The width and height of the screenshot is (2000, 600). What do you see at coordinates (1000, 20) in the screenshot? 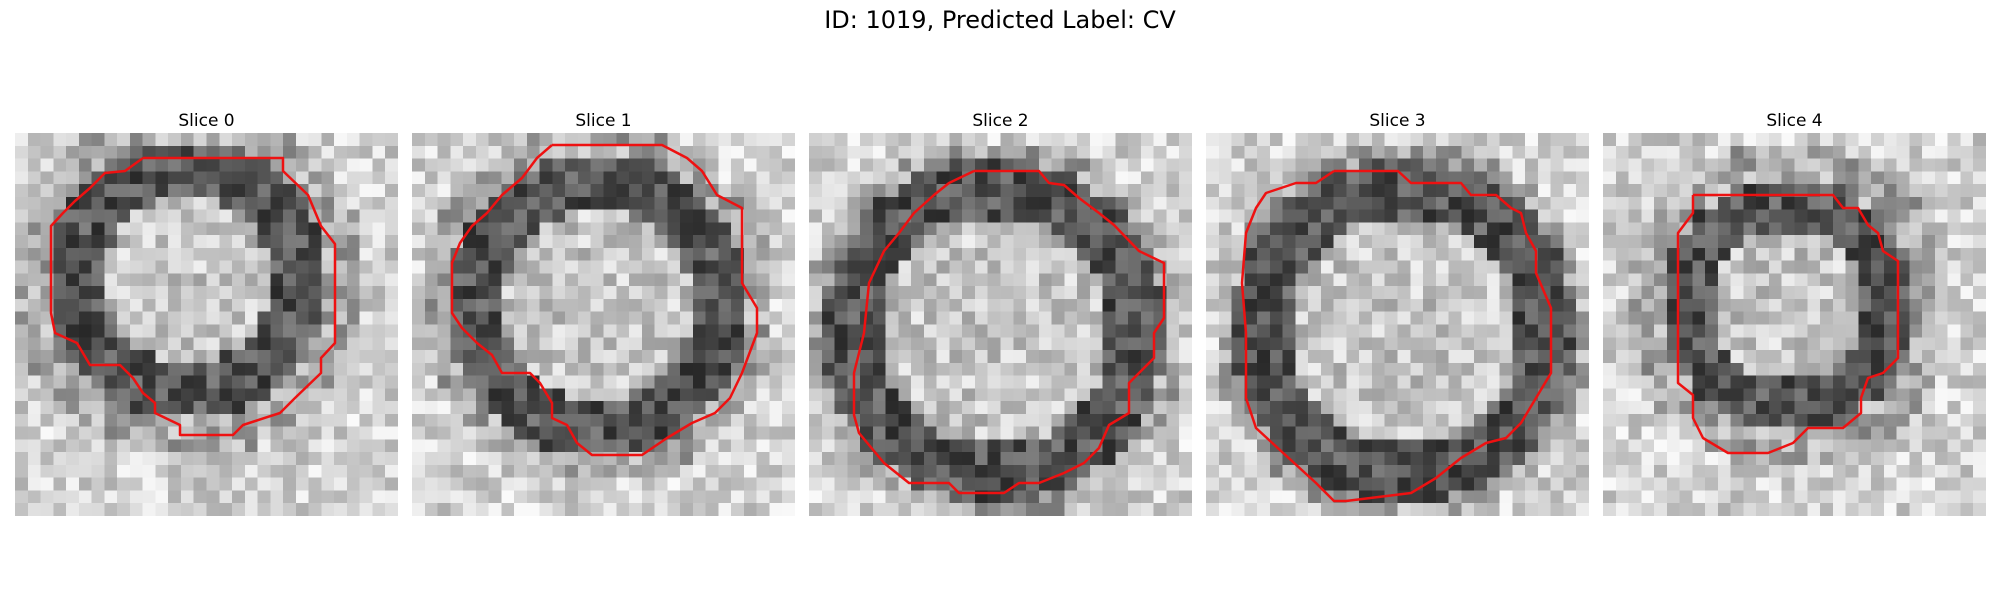
I see `figure-title: ID: 1019, Predicted Label: CV` at bounding box center [1000, 20].